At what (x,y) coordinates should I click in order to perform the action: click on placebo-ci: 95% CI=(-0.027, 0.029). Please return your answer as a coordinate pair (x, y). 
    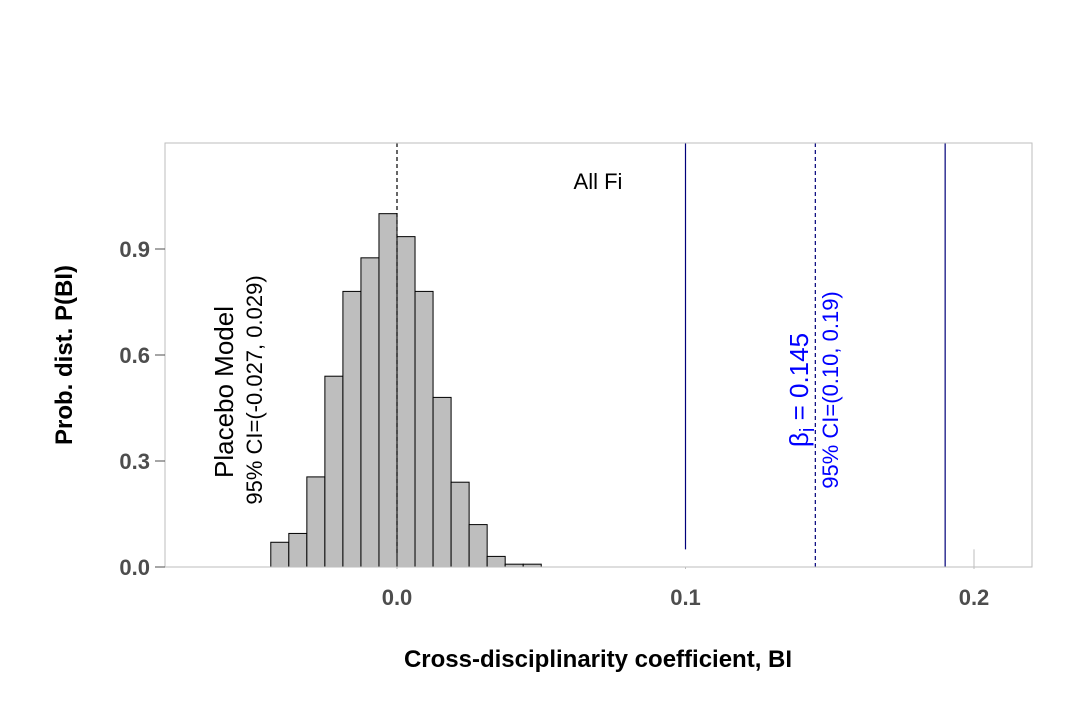
    Looking at the image, I should click on (254, 389).